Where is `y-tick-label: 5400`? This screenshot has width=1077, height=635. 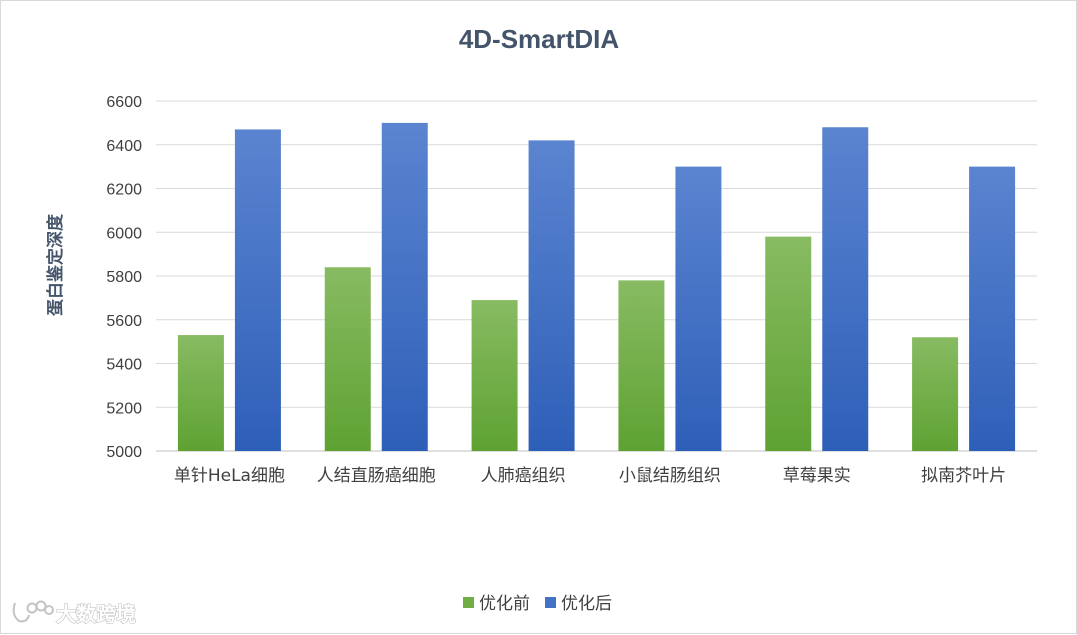 y-tick-label: 5400 is located at coordinates (124, 365).